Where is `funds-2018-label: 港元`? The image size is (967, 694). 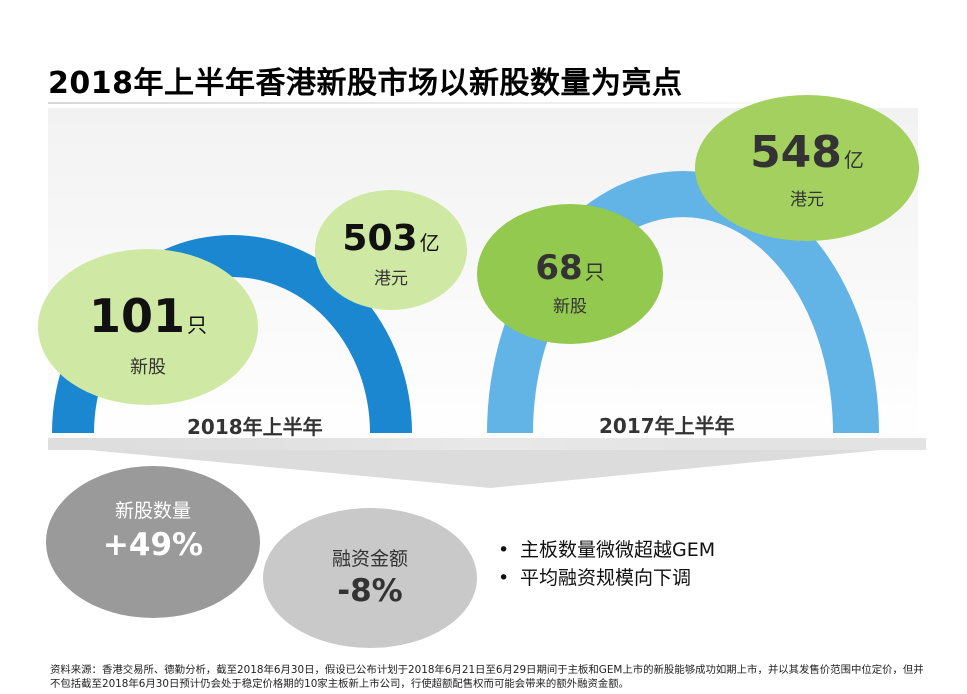
funds-2018-label: 港元 is located at coordinates (391, 279).